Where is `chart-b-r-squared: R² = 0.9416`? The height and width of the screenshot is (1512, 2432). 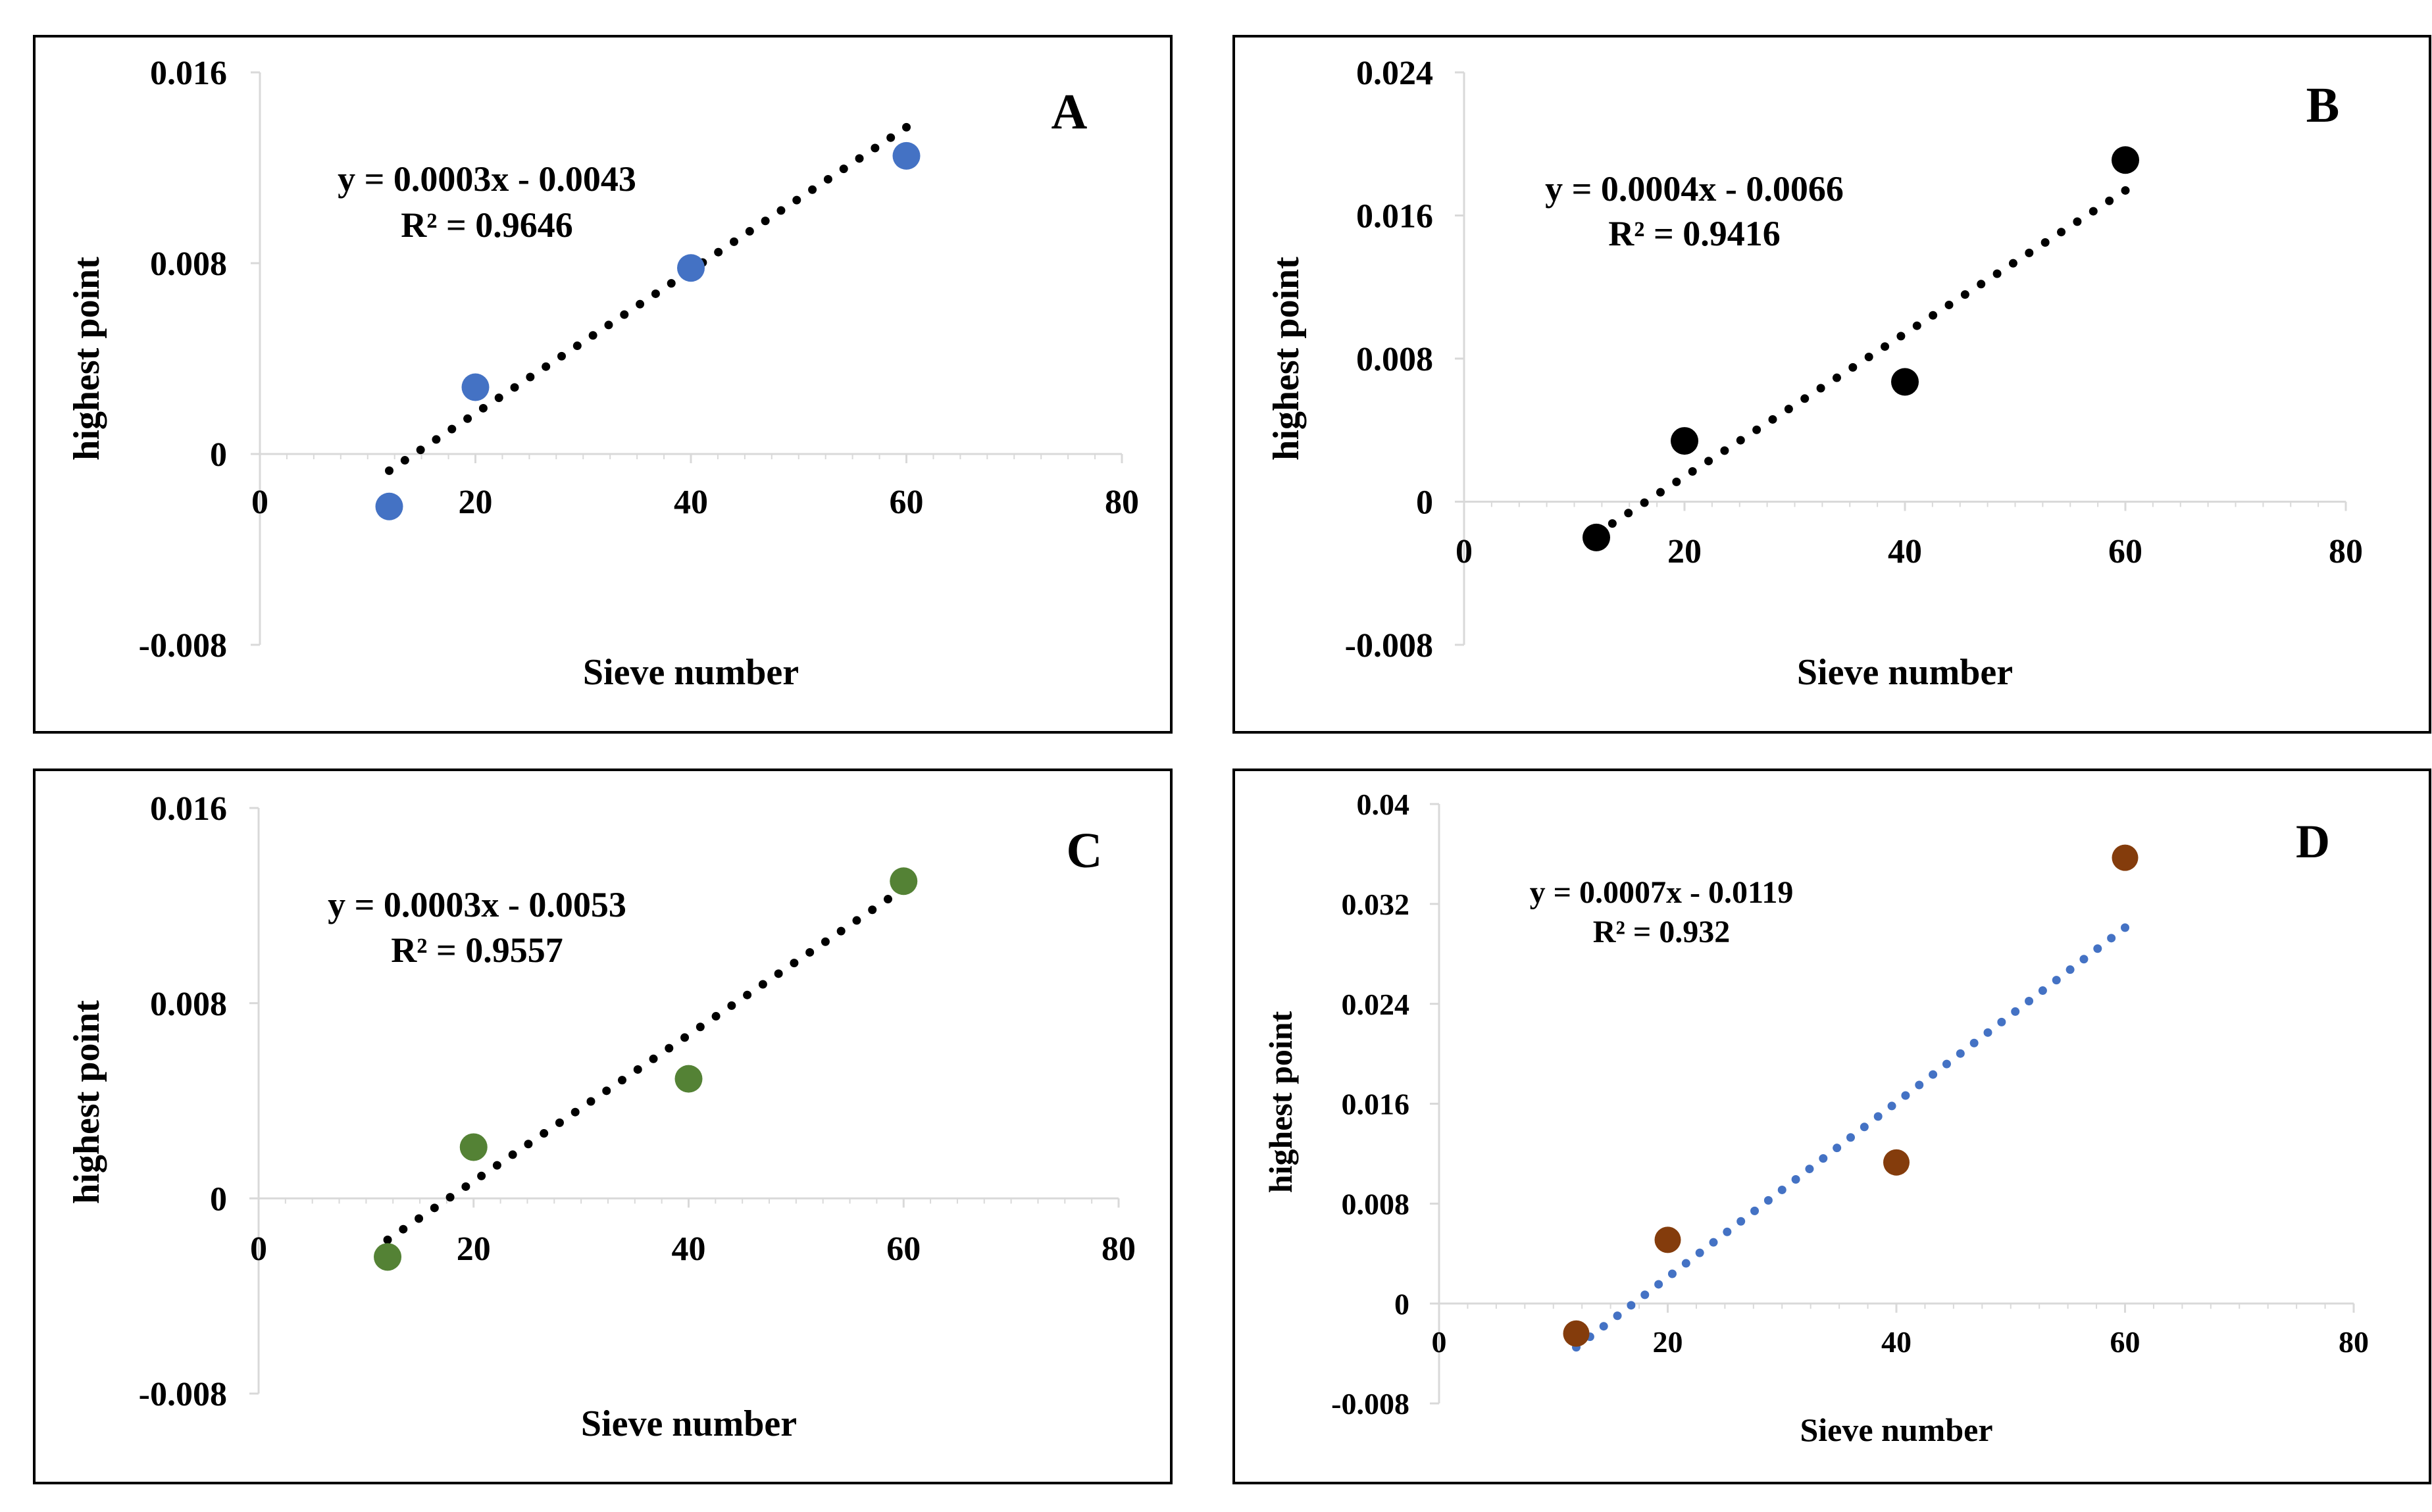
chart-b-r-squared: R² = 0.9416 is located at coordinates (1694, 233).